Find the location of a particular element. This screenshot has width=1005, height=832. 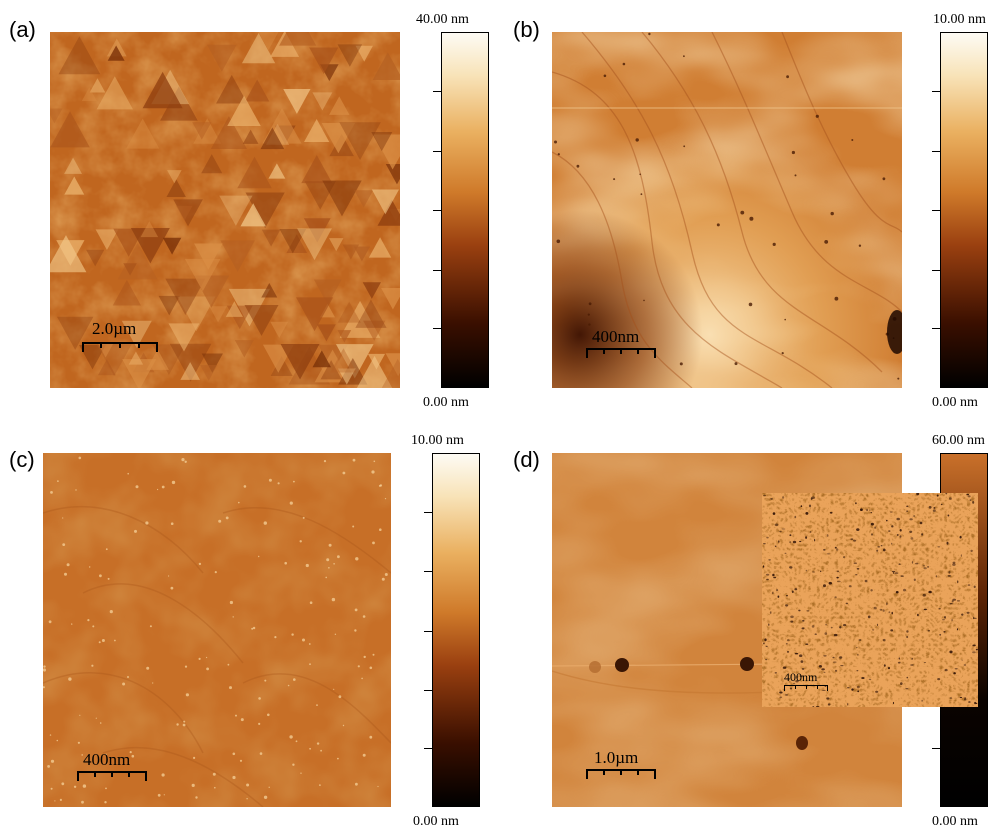

afm-image-b: 400nm is located at coordinates (727, 210).